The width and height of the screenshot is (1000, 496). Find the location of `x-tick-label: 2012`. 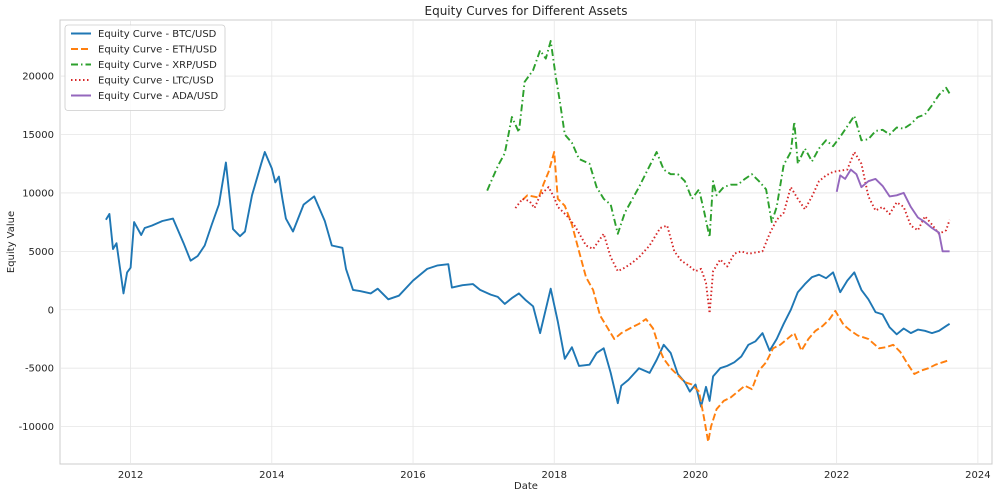

x-tick-label: 2012 is located at coordinates (130, 475).